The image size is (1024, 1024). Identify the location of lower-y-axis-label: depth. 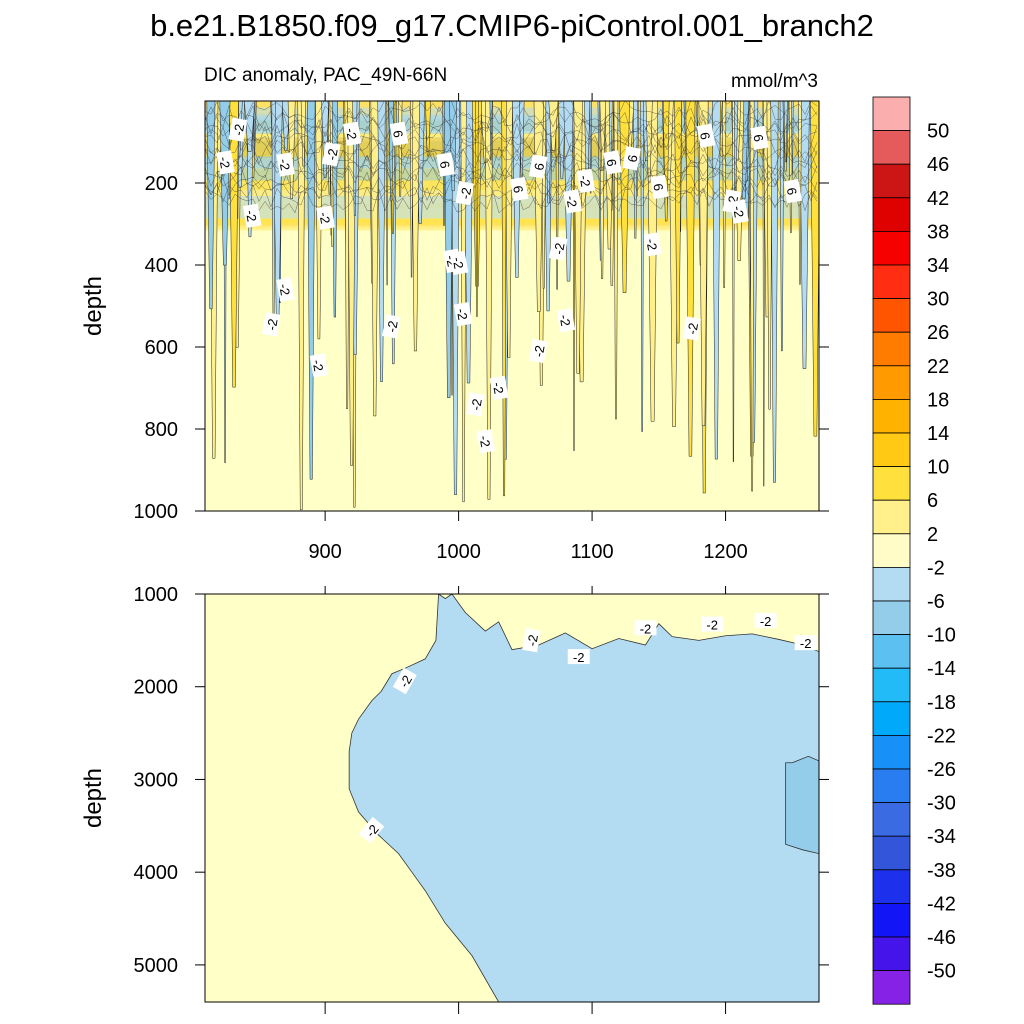
(93, 798).